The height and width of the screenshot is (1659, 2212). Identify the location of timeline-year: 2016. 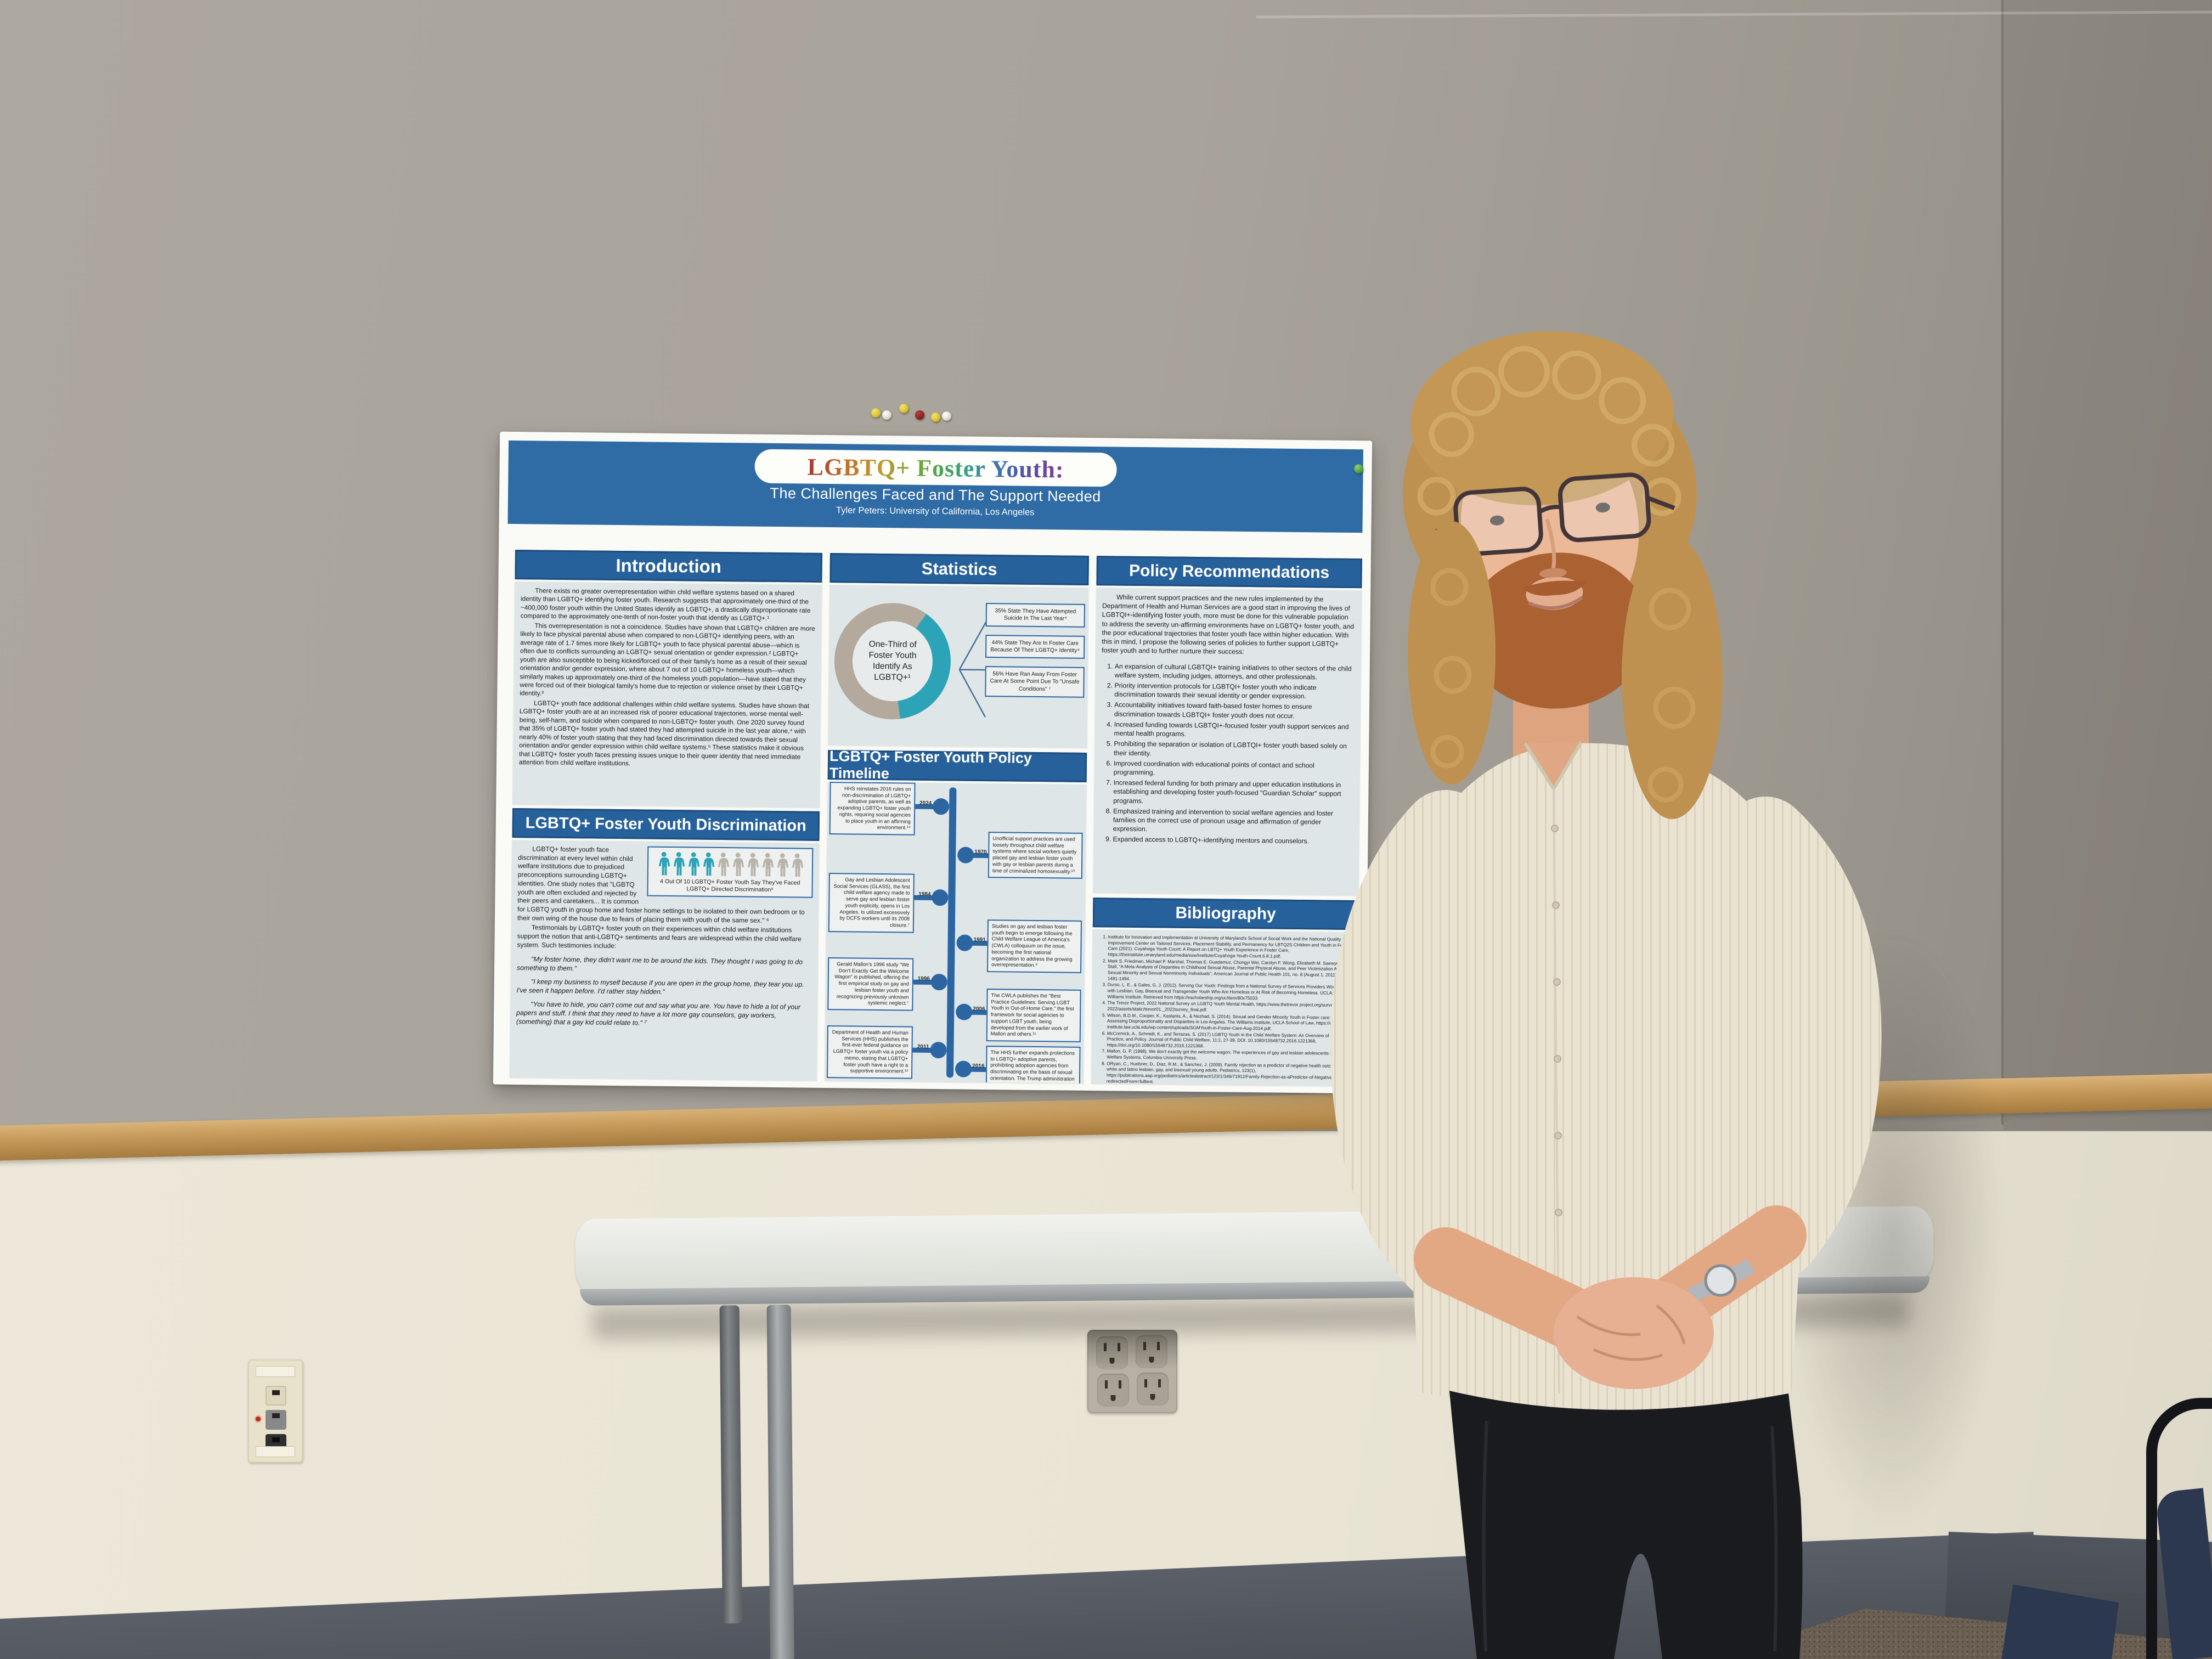
(979, 1066).